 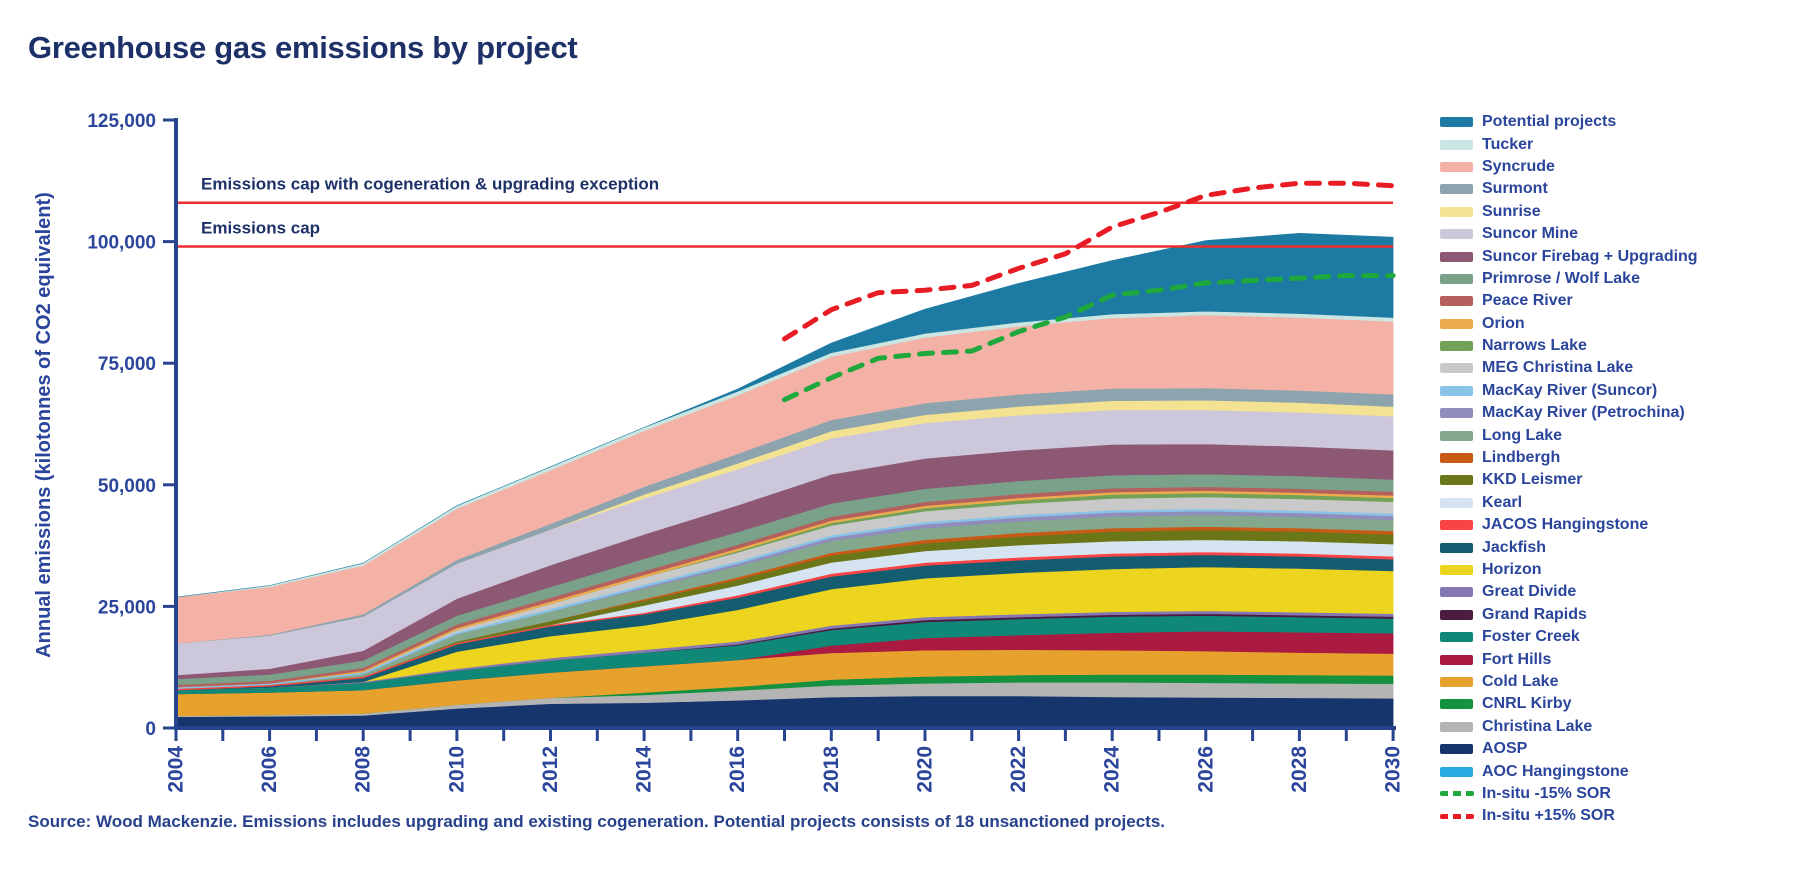 What do you see at coordinates (1617, 794) in the screenshot?
I see `legend-item-in-situ-15-sor: In-situ -15% SOR` at bounding box center [1617, 794].